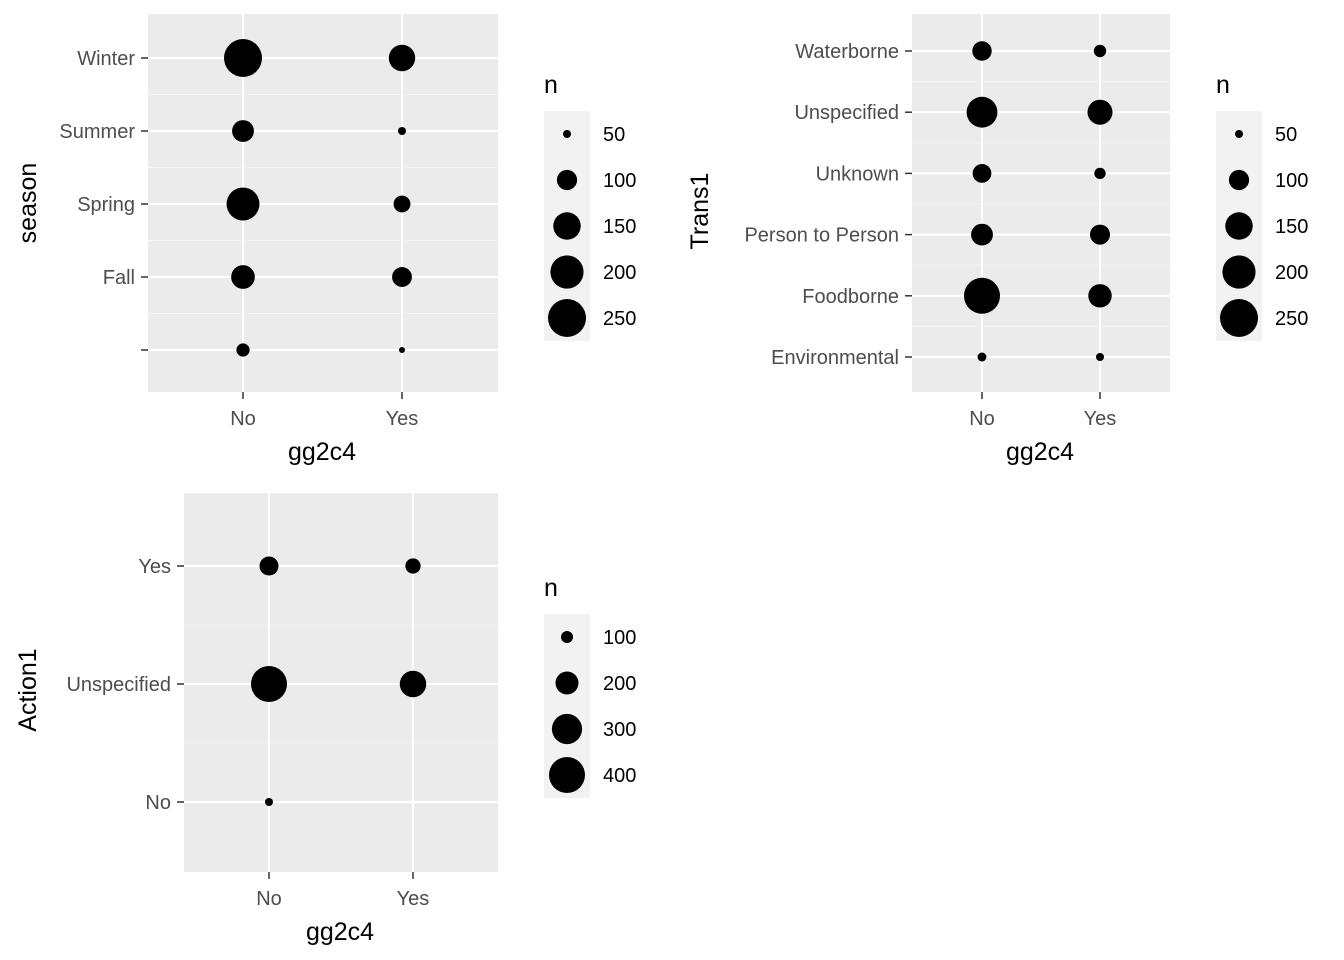 The height and width of the screenshot is (960, 1344). What do you see at coordinates (106, 59) in the screenshot?
I see `y-tick-label: Winter` at bounding box center [106, 59].